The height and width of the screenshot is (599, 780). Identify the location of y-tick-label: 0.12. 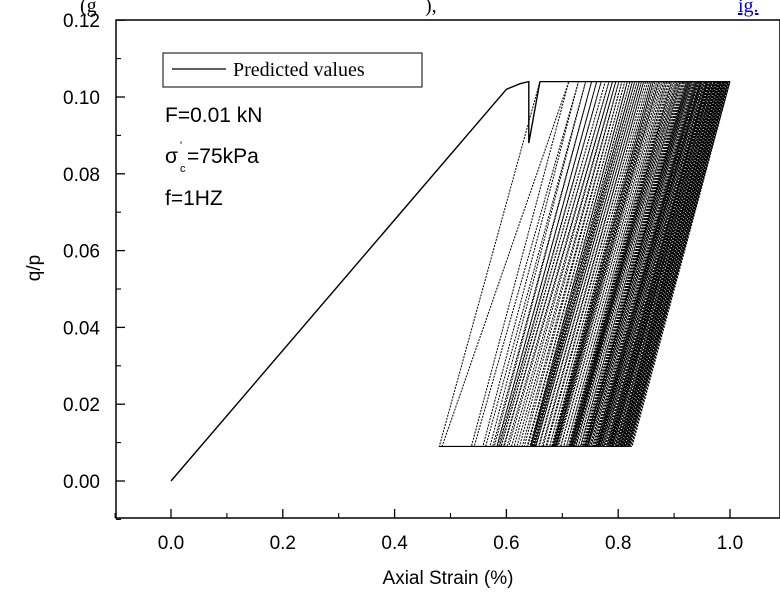
(81, 21).